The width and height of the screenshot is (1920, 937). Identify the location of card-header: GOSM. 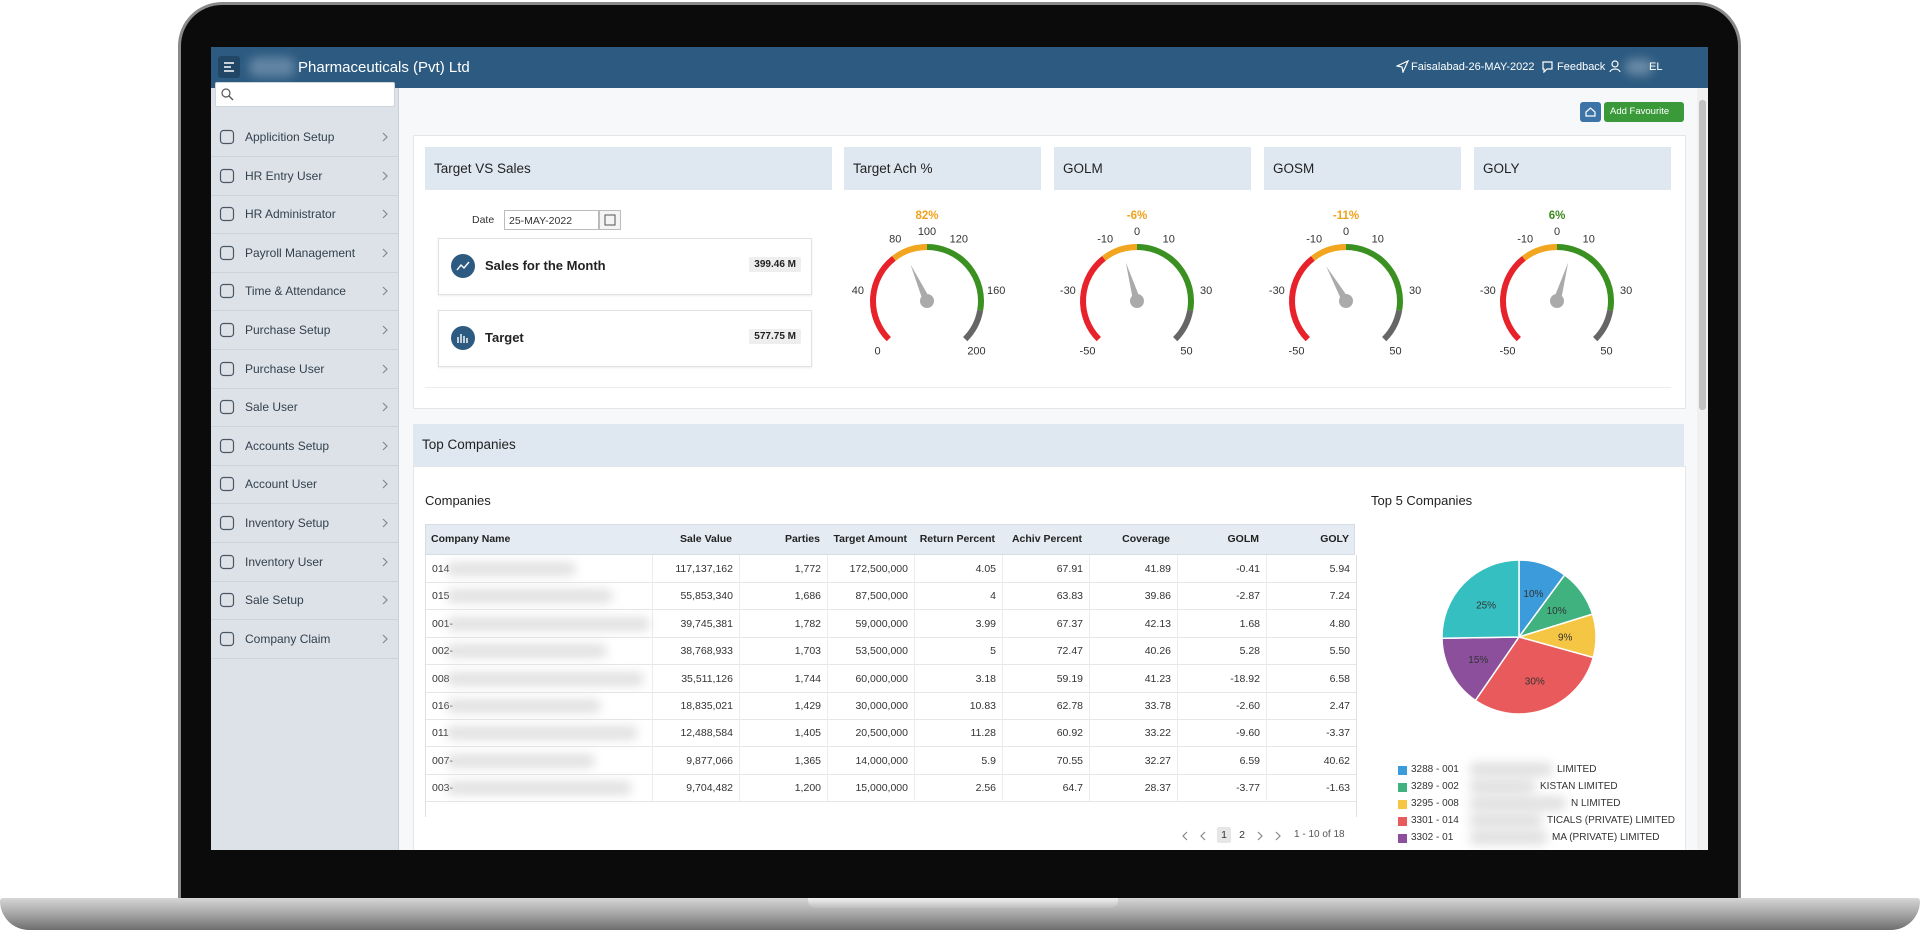
(1362, 168).